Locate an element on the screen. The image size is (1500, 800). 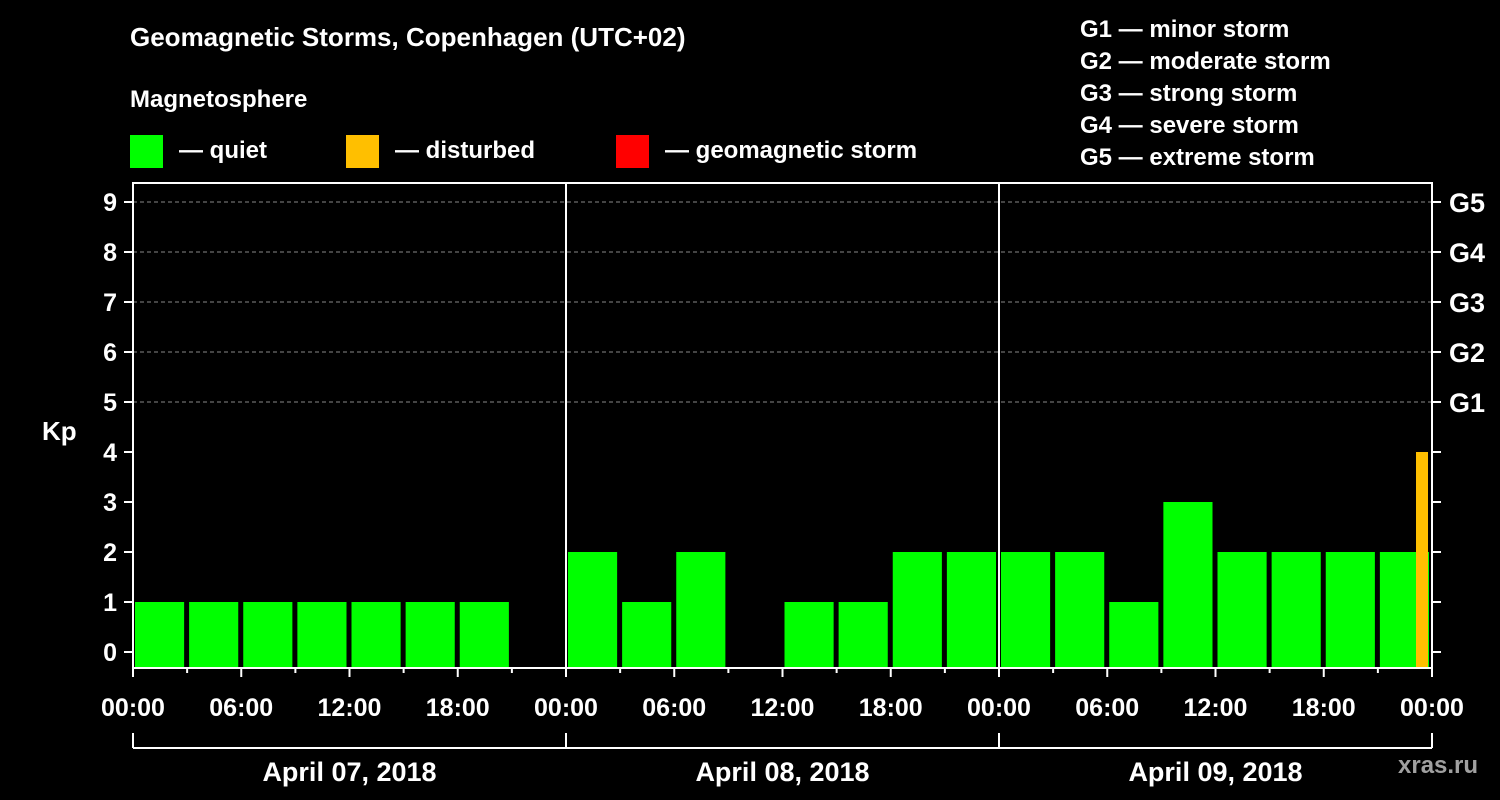
storm-scale-g5: G5 — extreme storm is located at coordinates (1197, 157).